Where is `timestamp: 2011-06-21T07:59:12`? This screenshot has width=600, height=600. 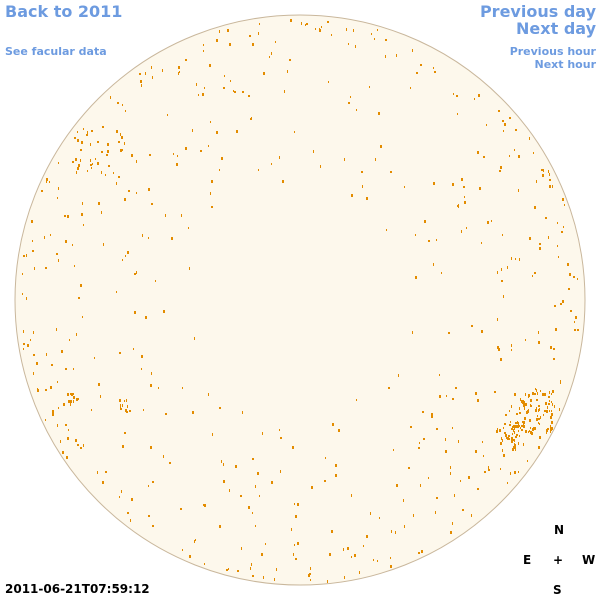 timestamp: 2011-06-21T07:59:12 is located at coordinates (77, 589).